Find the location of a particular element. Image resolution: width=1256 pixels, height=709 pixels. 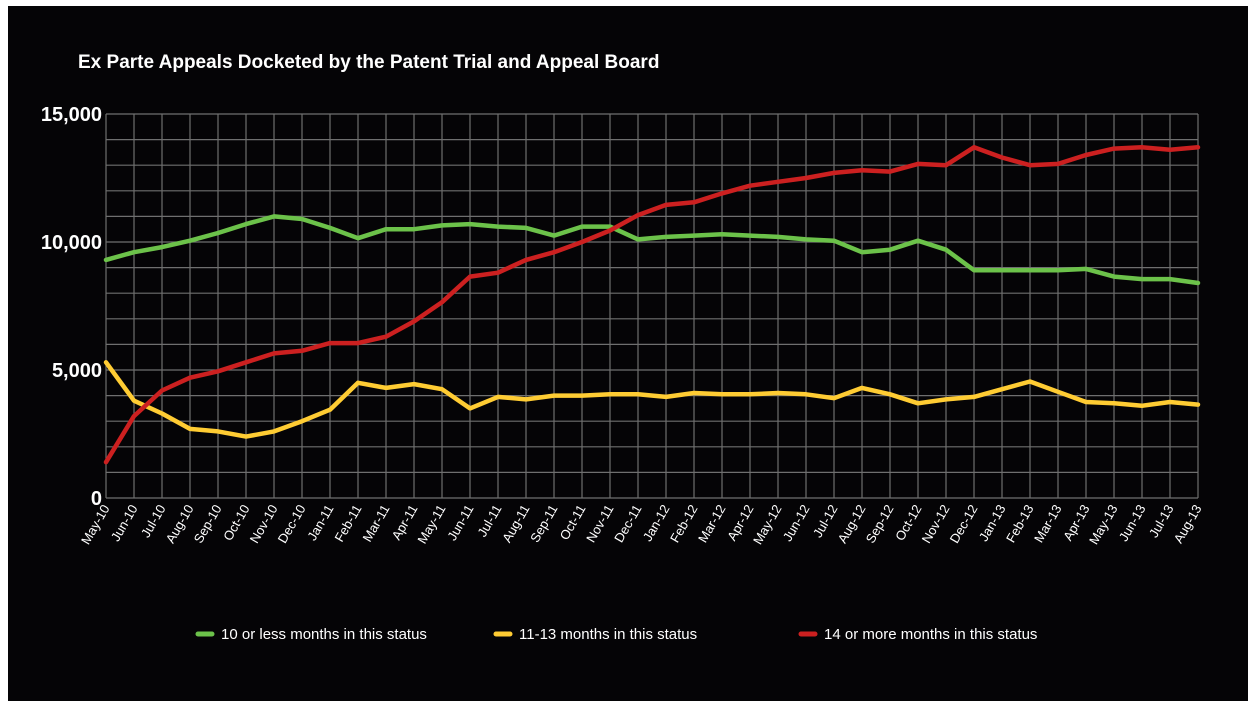

x-tick-label: Jun-11 is located at coordinates (460, 522).